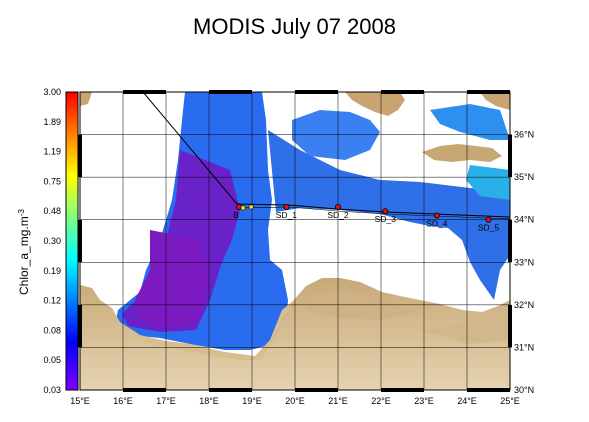 Image resolution: width=589 pixels, height=422 pixels. What do you see at coordinates (24, 252) in the screenshot?
I see `colorbar-label: Chlor_a_mg.m-3` at bounding box center [24, 252].